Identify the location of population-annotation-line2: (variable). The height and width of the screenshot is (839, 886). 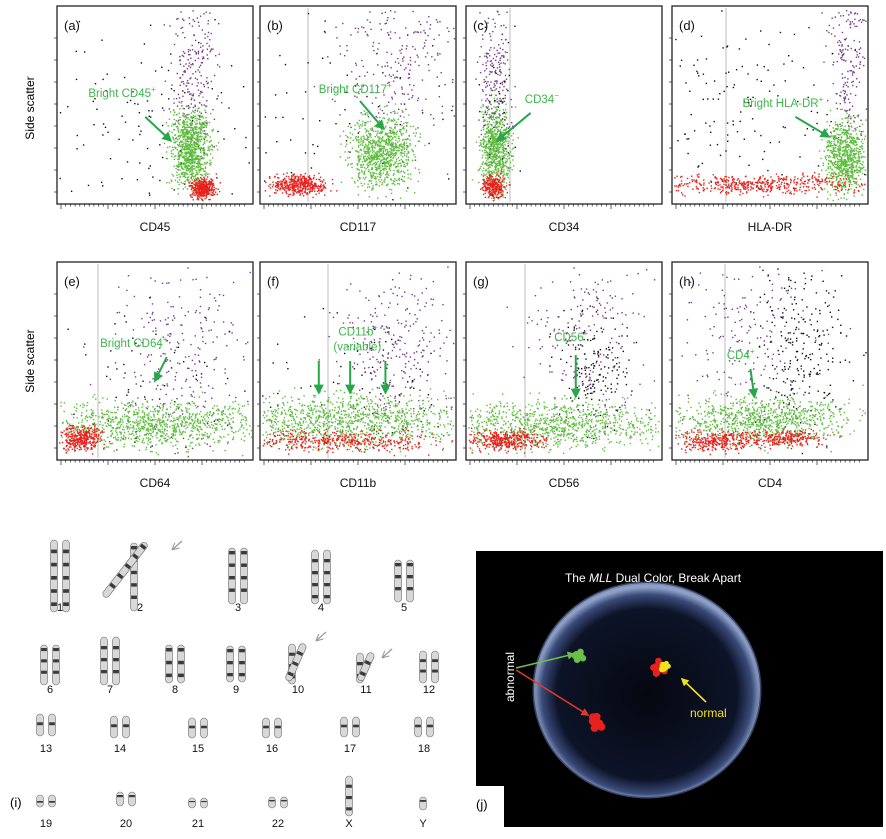
(357, 347).